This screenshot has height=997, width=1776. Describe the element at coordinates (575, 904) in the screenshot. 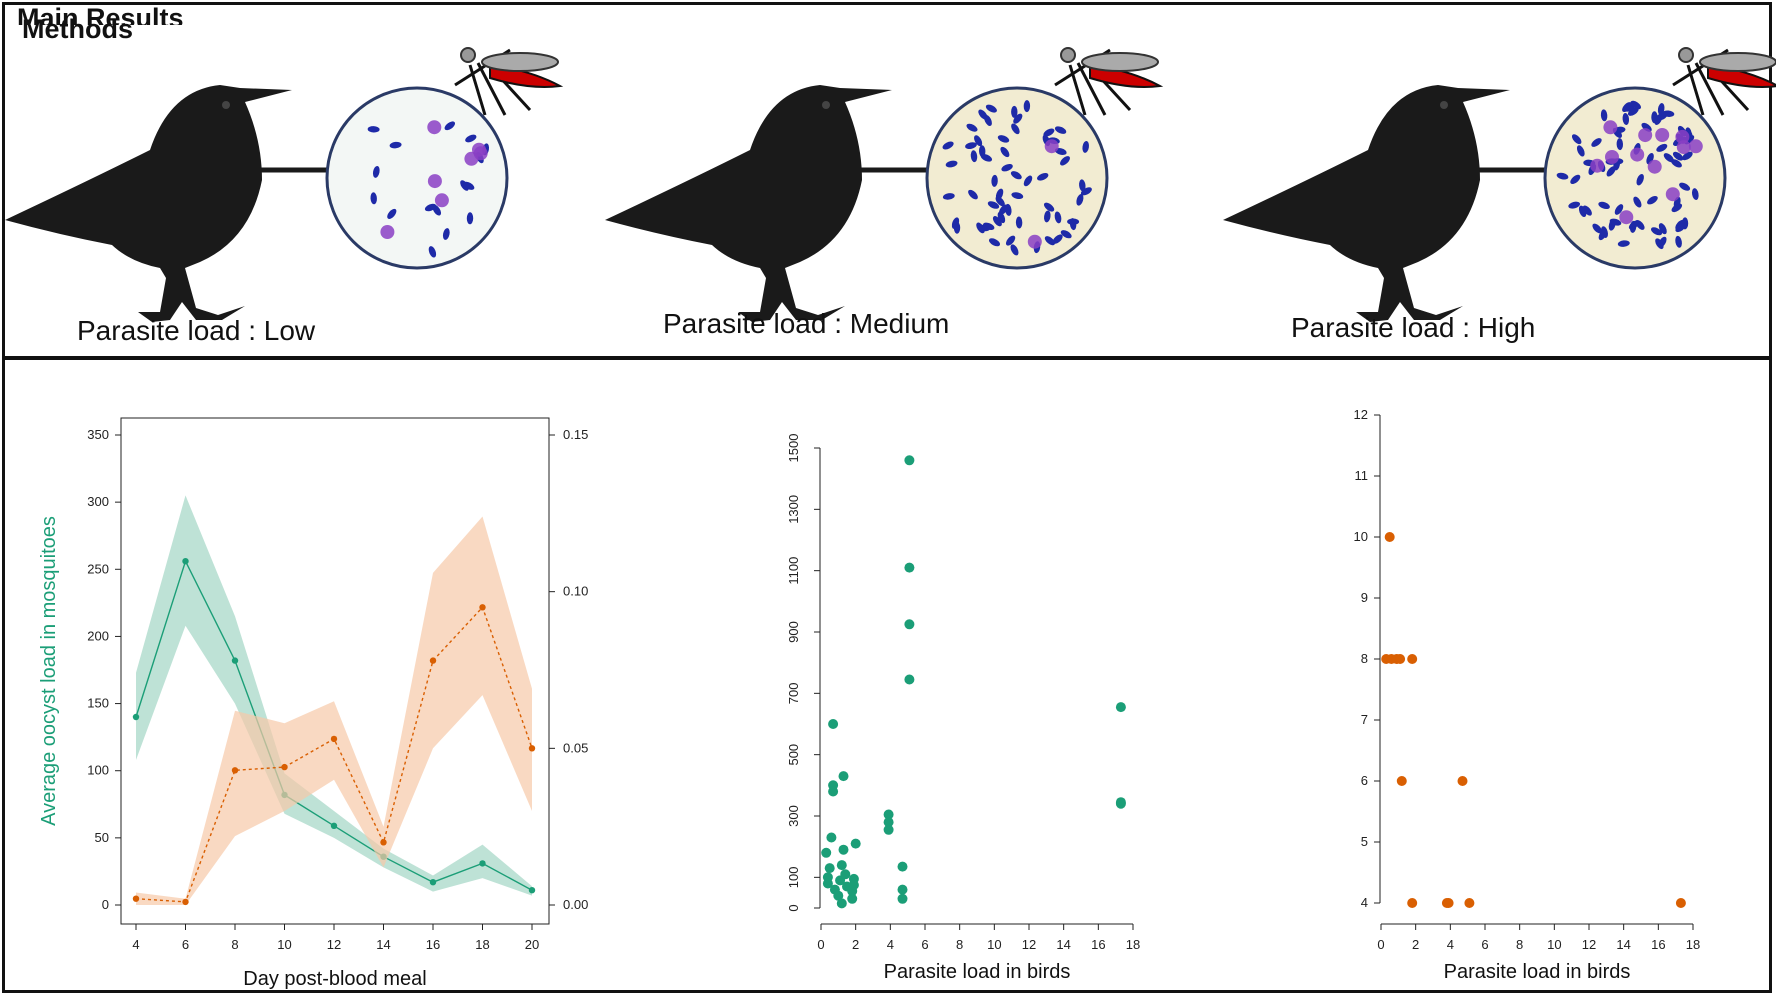

I see `y2-tick-label: 0.00` at that location.